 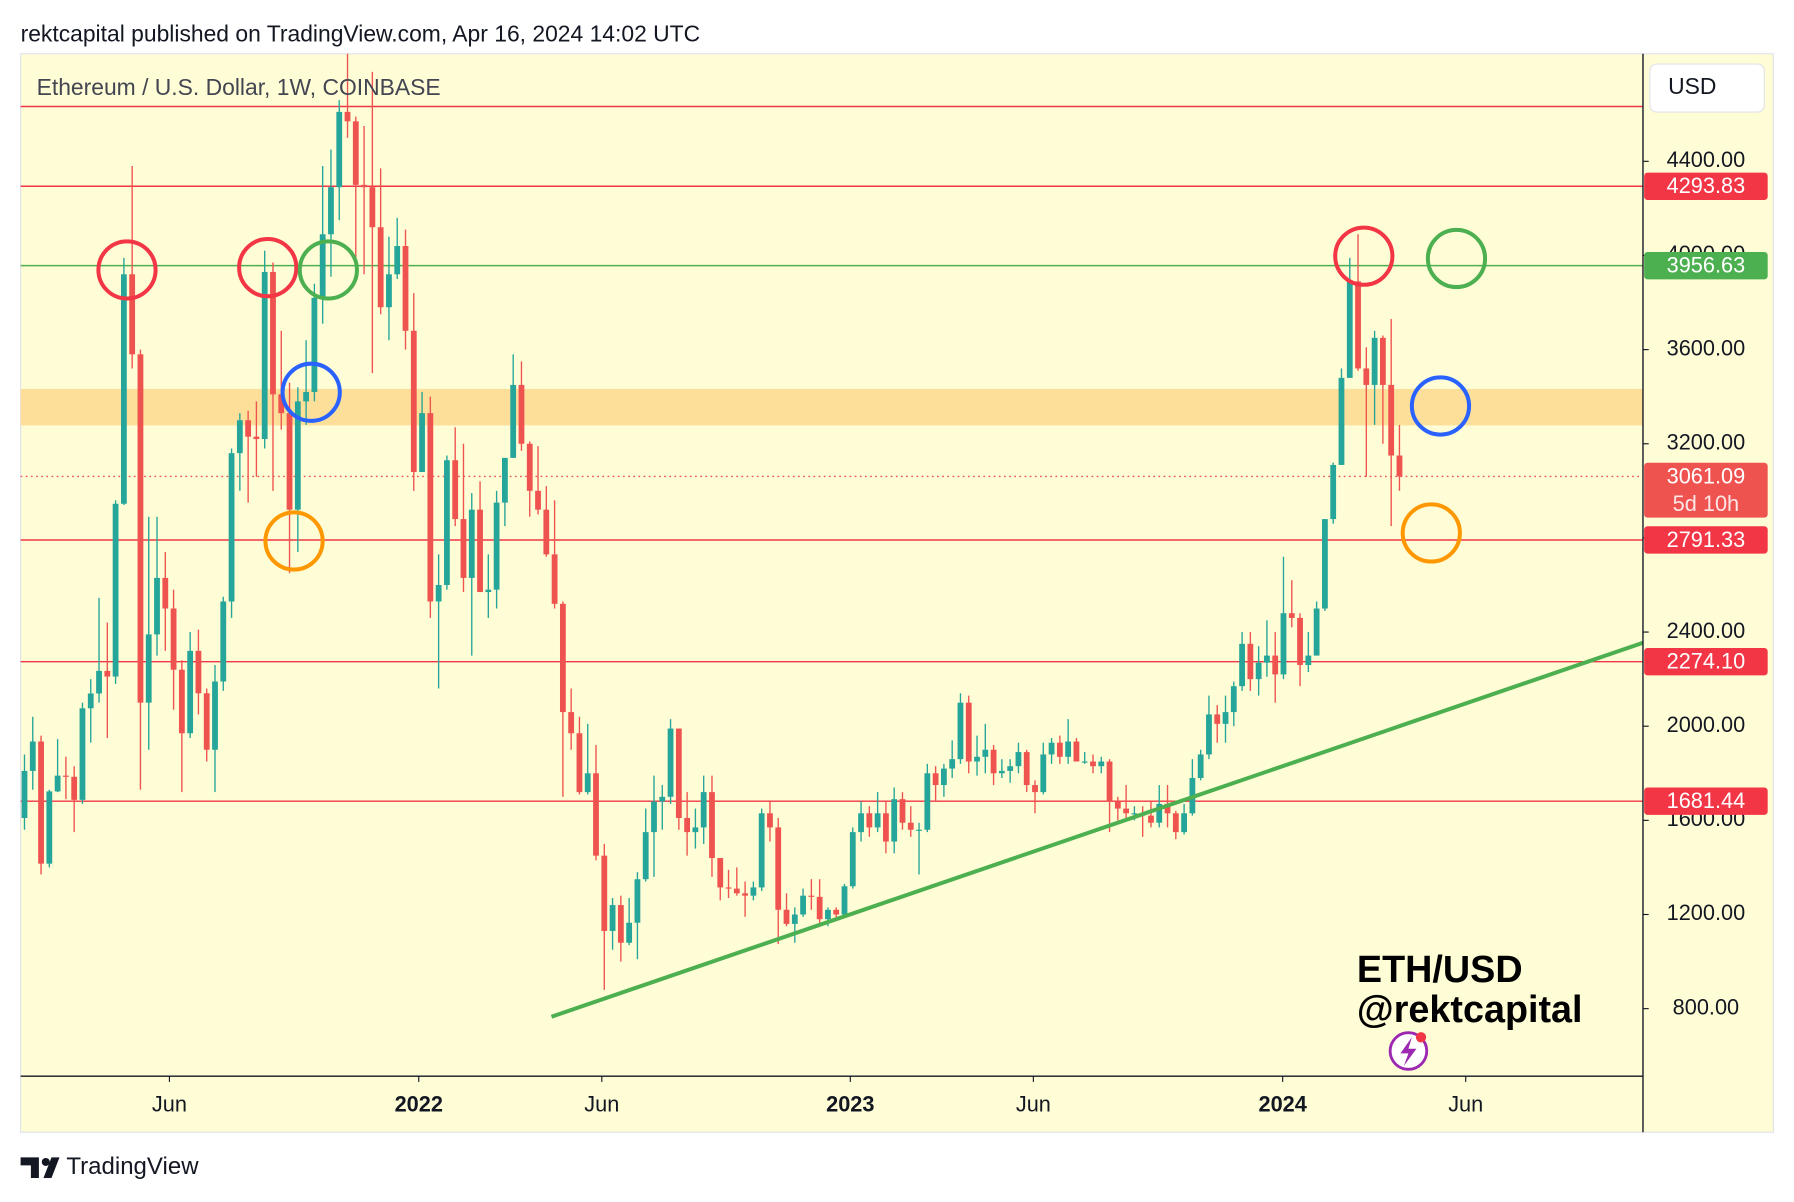 I want to click on symbol-title: Ethereum / U.S. Dollar, 1W, COINBASE, so click(x=239, y=87).